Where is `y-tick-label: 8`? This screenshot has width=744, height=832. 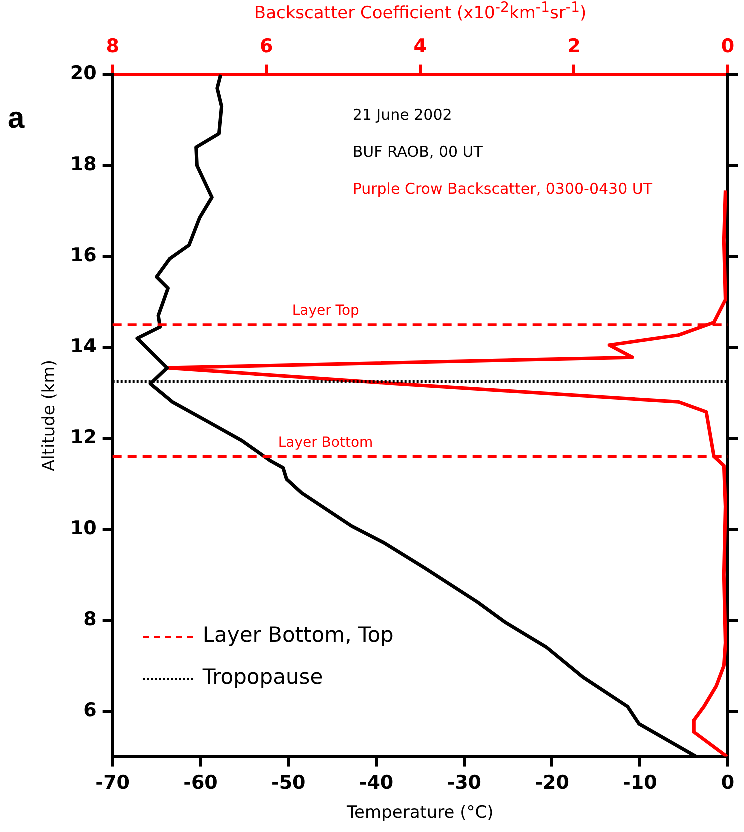
y-tick-label: 8 is located at coordinates (90, 619).